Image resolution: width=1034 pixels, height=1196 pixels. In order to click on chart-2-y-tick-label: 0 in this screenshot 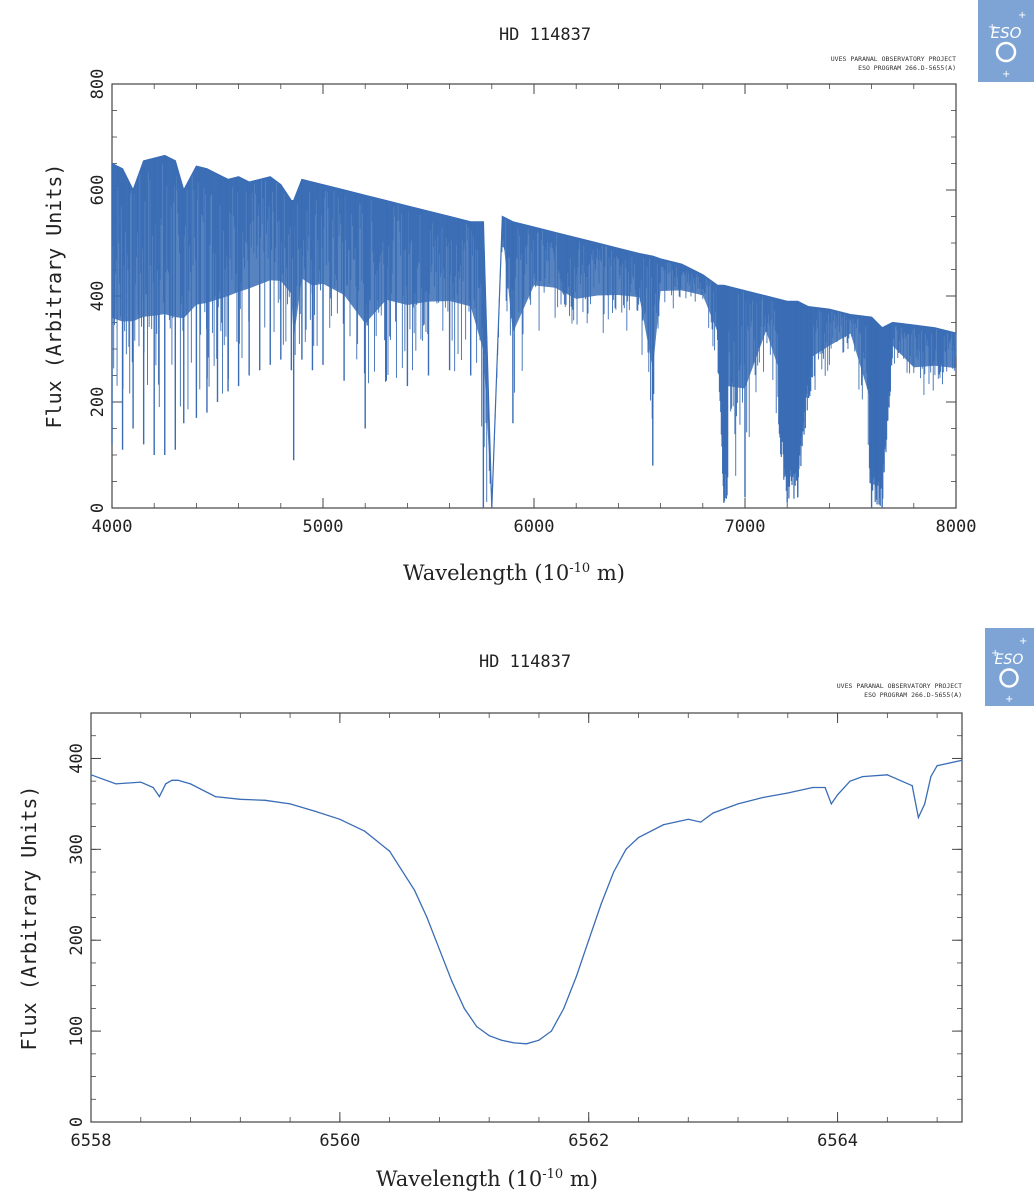, I will do `click(77, 1122)`.